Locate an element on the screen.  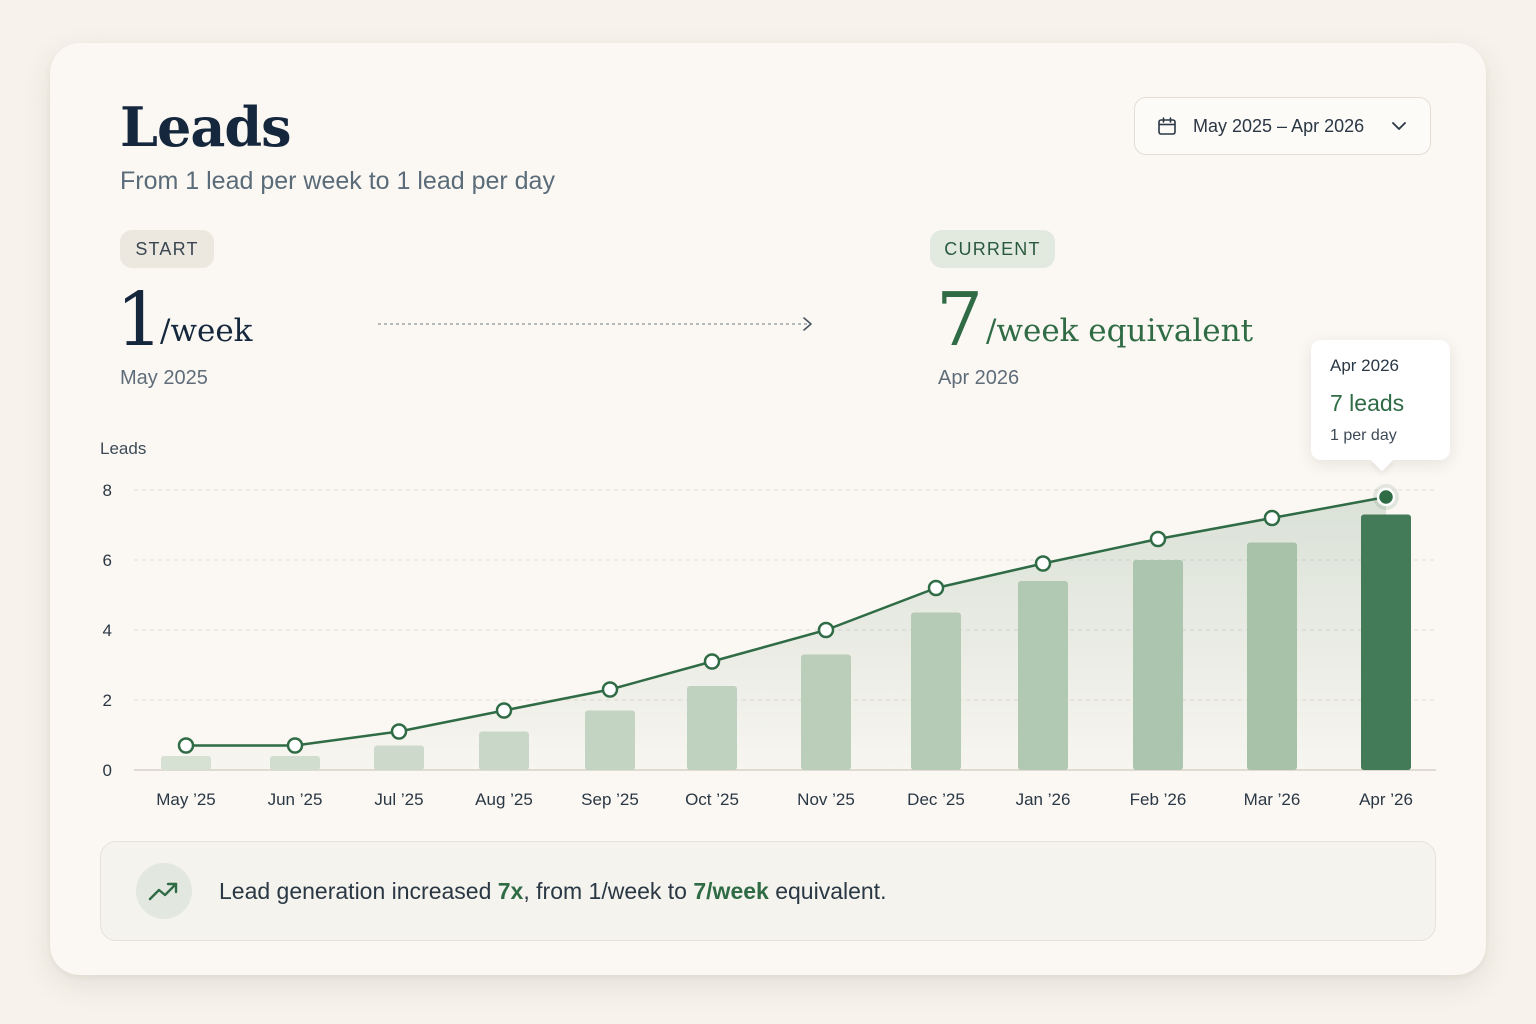
tooltip-subvalue: 1 per day is located at coordinates (1363, 435).